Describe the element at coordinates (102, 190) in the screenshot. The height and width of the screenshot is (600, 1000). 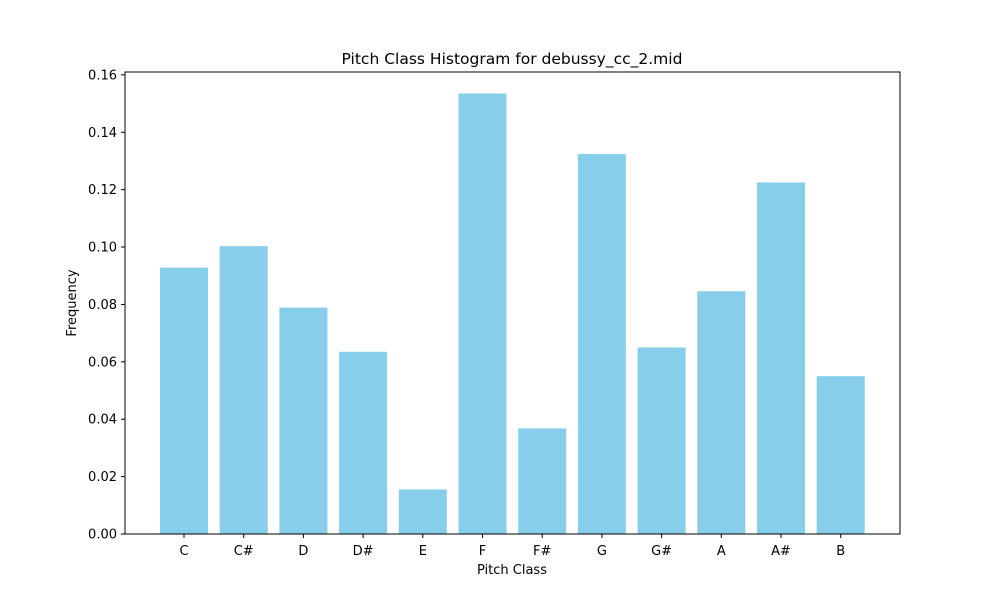
I see `y-tick-label: 0.12` at that location.